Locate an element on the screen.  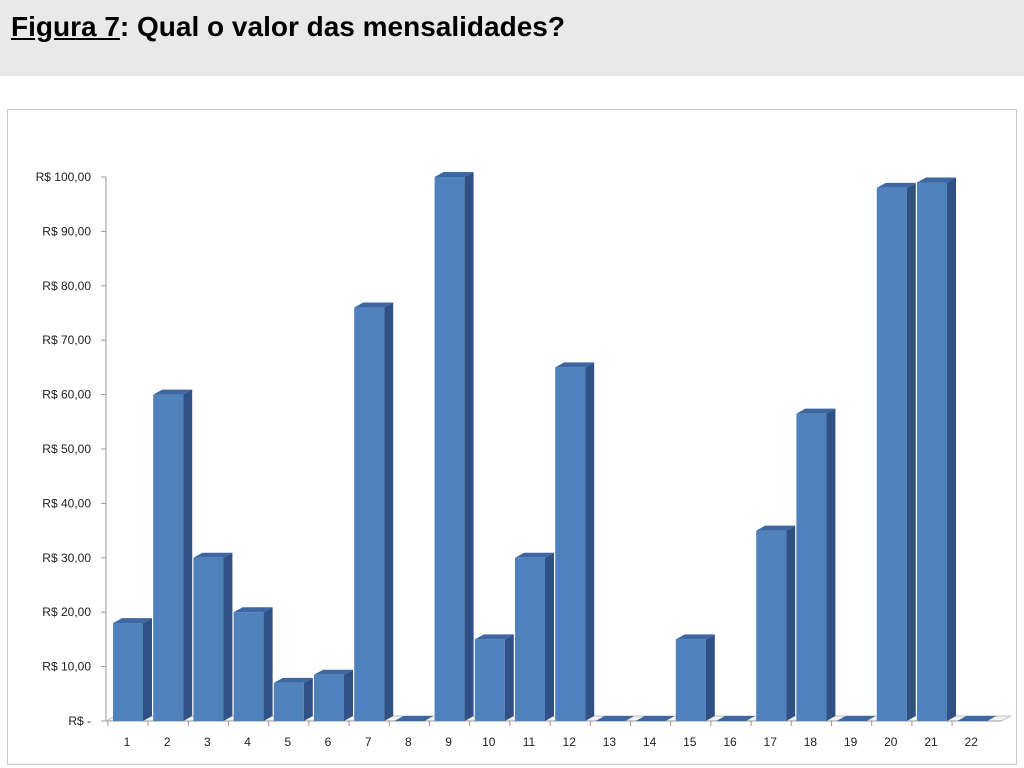
y-tick-label: R$ 50,00 is located at coordinates (66, 449).